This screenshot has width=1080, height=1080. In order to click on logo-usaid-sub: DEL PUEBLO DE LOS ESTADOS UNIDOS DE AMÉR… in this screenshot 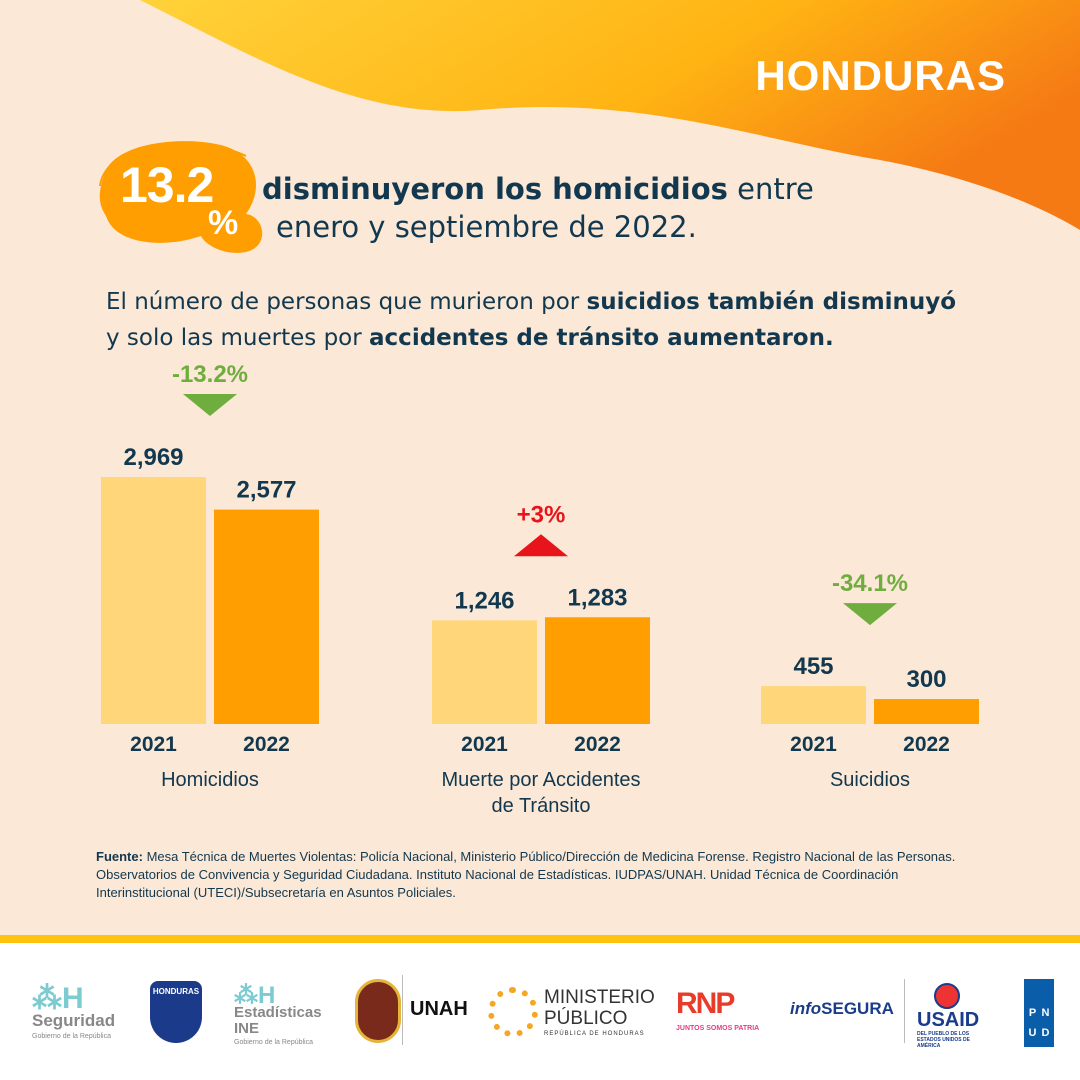, I will do `click(943, 1040)`.